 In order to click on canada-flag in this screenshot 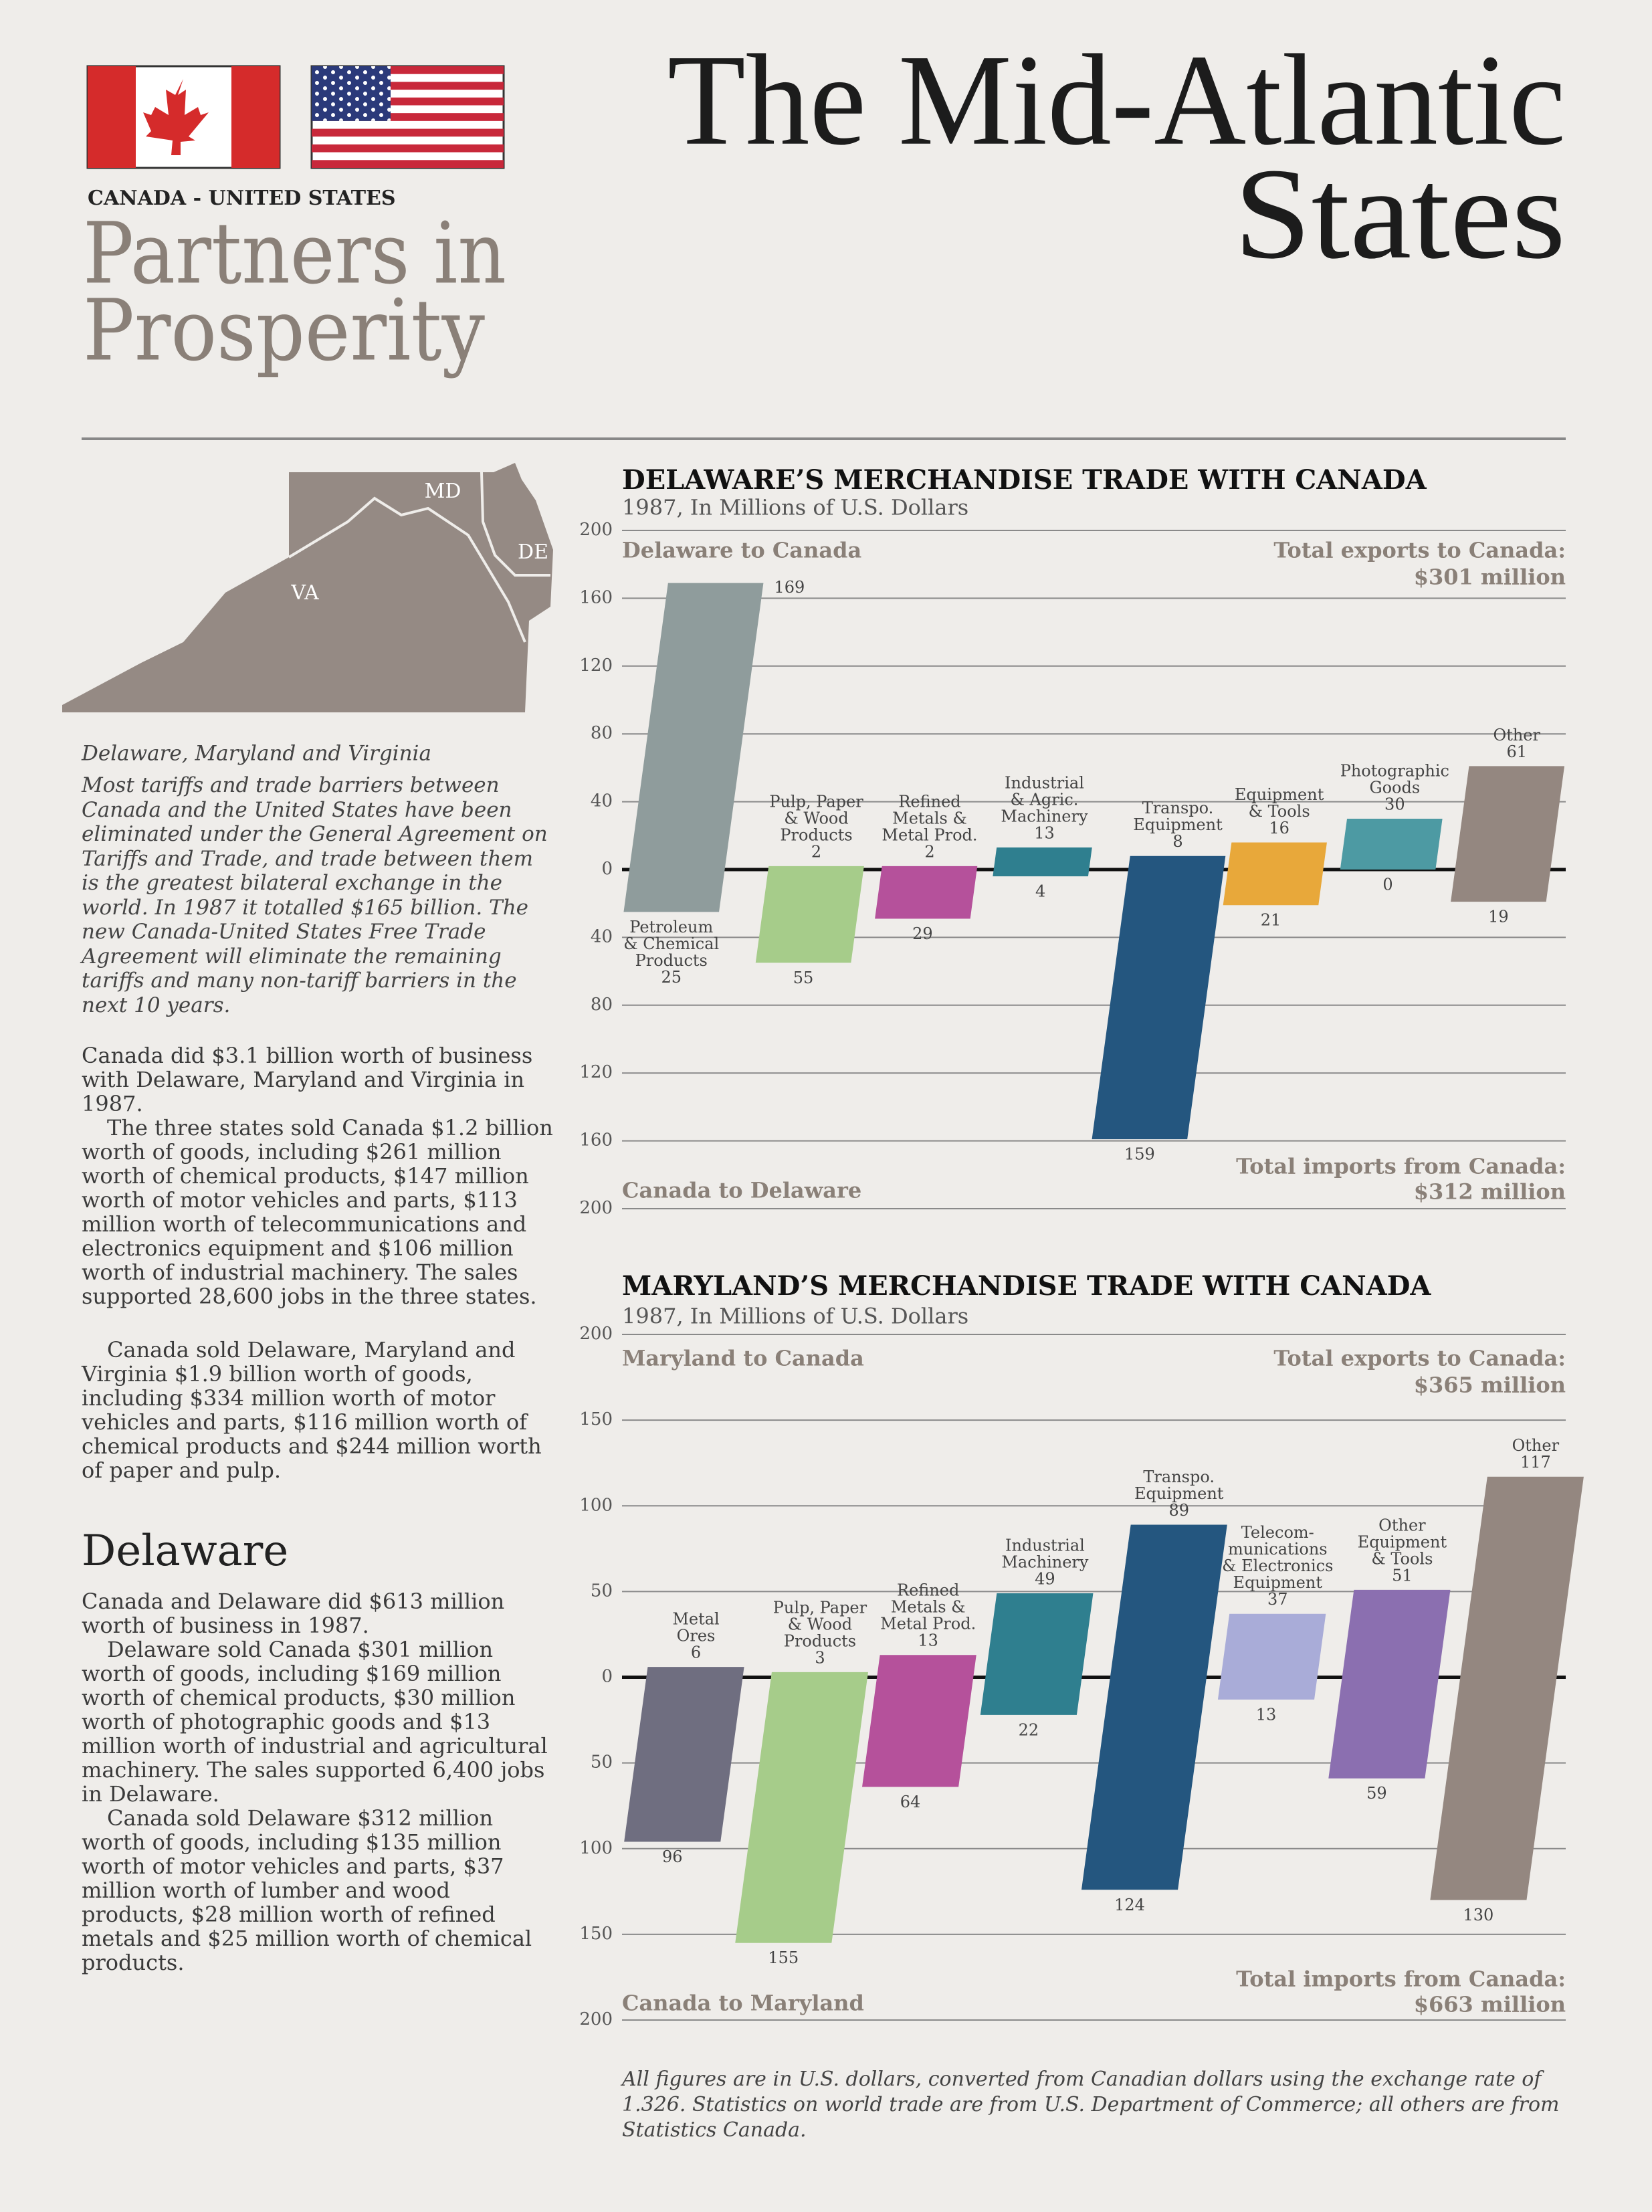, I will do `click(183, 117)`.